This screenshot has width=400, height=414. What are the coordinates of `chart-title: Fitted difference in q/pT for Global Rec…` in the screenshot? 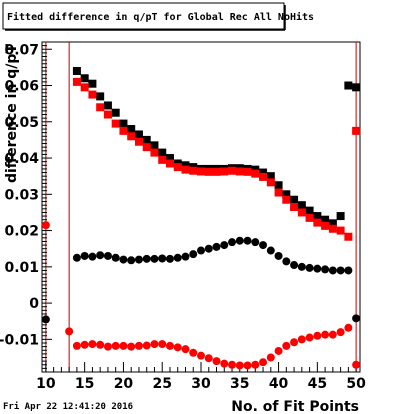 It's located at (160, 17).